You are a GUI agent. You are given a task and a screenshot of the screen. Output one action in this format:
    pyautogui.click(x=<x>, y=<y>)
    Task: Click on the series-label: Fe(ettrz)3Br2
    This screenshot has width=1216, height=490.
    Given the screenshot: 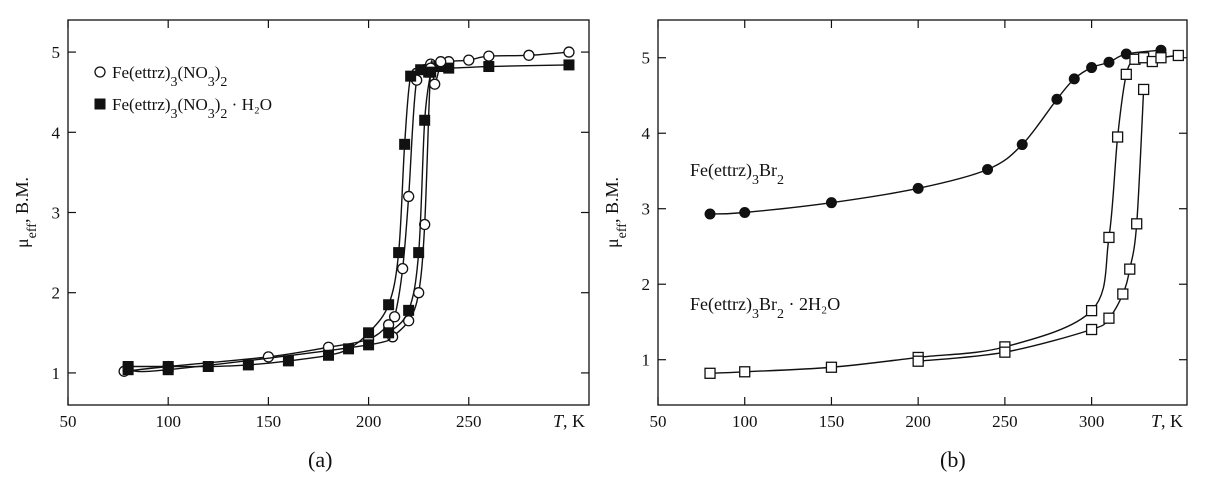 What is the action you would take?
    pyautogui.click(x=737, y=174)
    